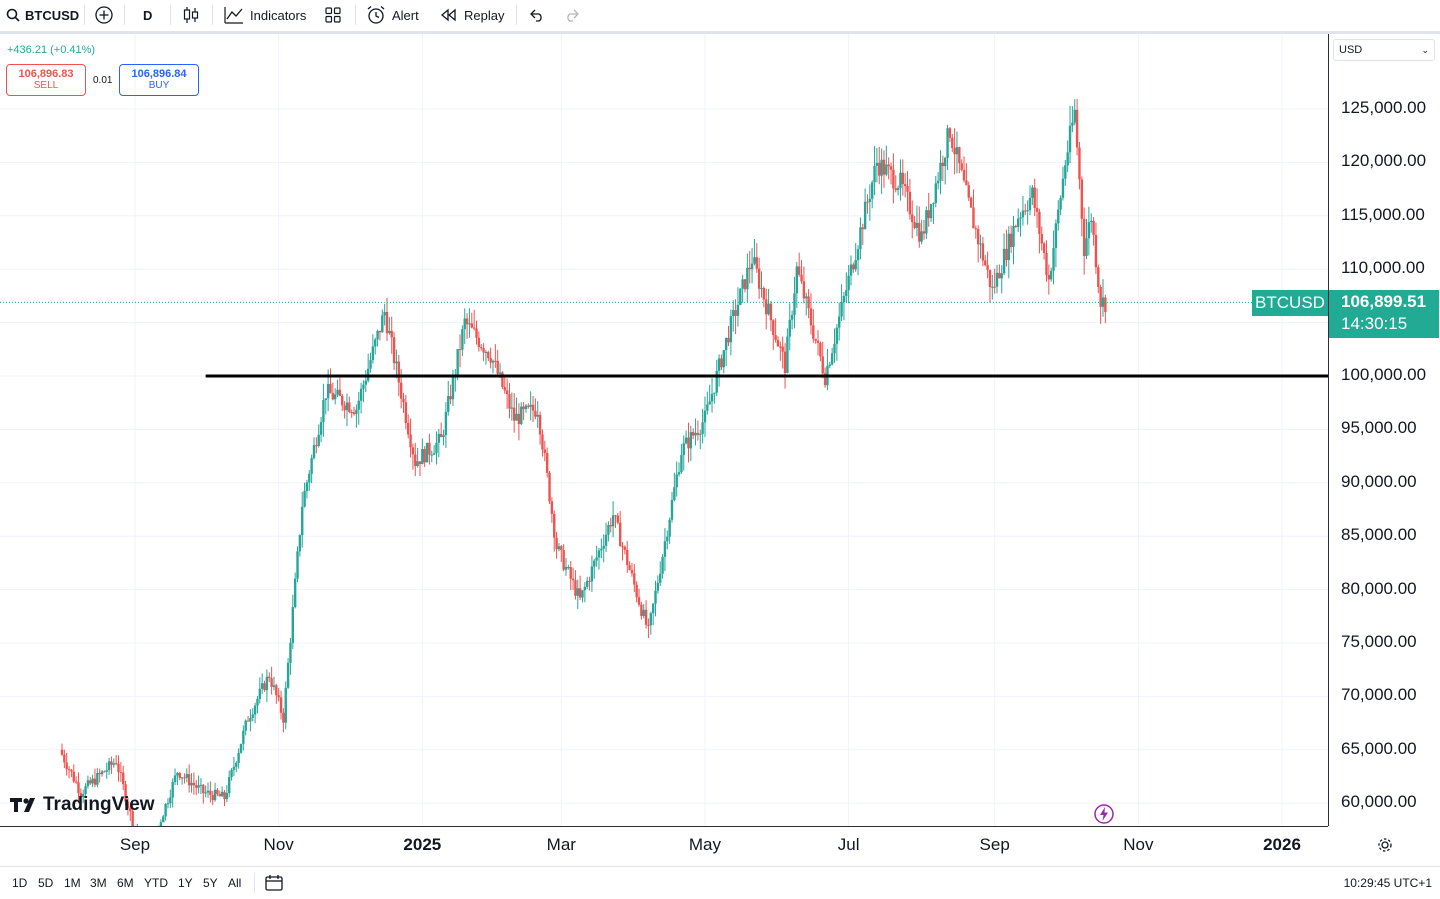  Describe the element at coordinates (333, 15) in the screenshot. I see `layouts-button` at that location.